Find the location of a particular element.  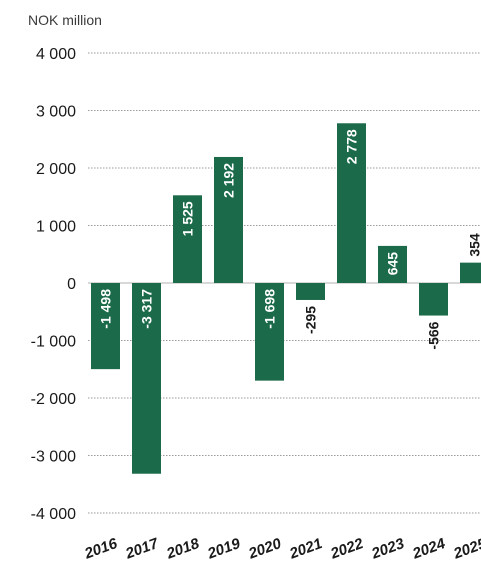

y-tick-label: 1 000 is located at coordinates (56, 227).